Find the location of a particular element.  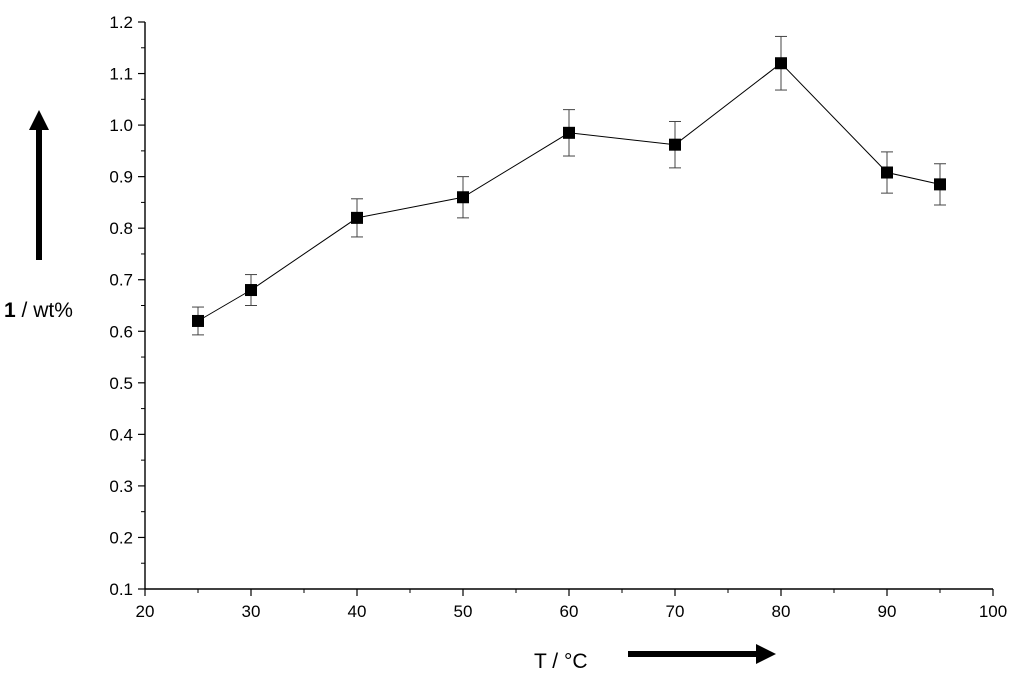

y-tick-label: 0.2 is located at coordinates (121, 537).